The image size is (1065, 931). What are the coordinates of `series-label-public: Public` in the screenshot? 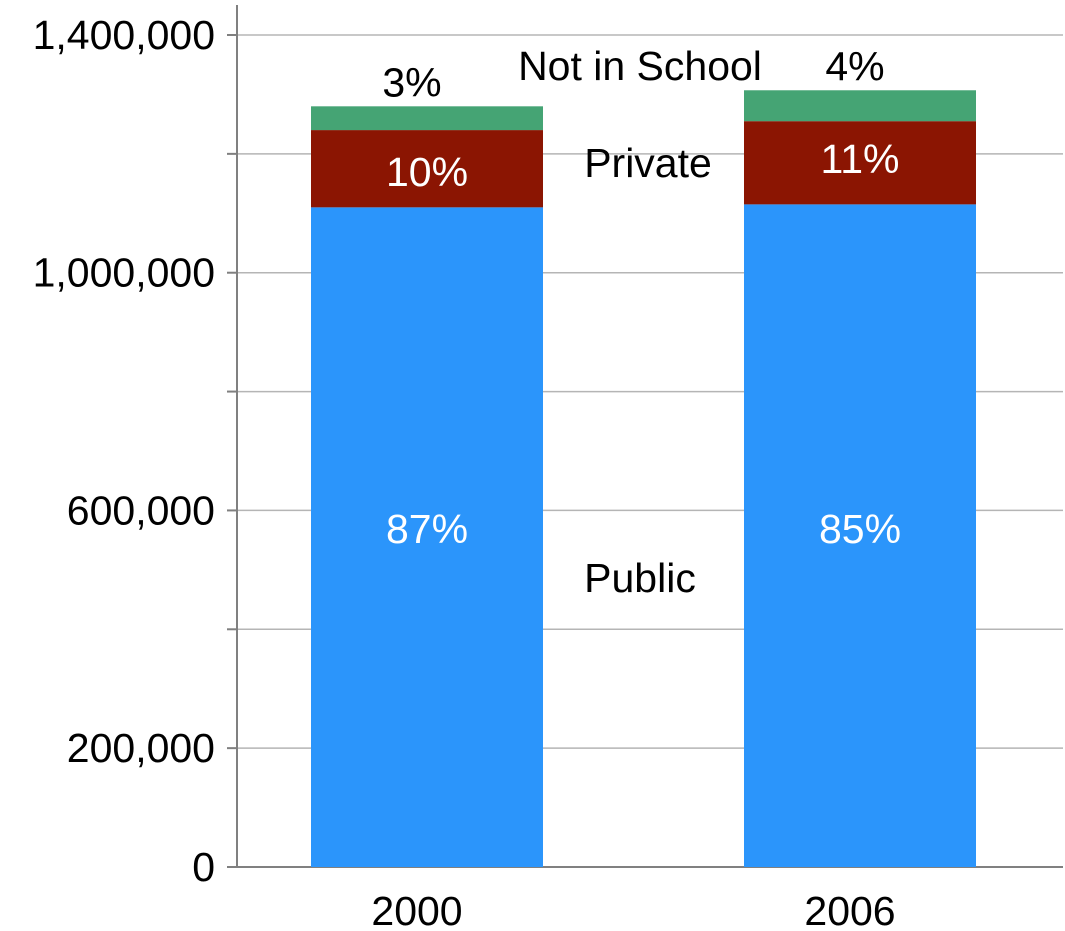 It's located at (640, 578).